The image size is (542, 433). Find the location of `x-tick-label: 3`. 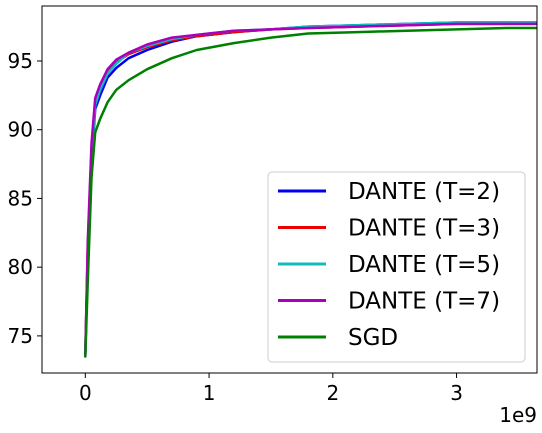

x-tick-label: 3 is located at coordinates (456, 393).